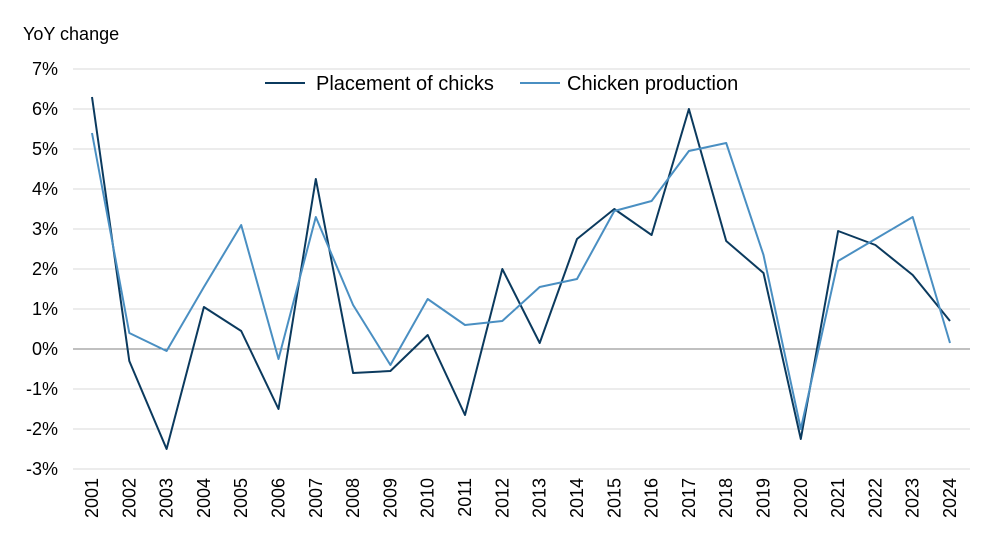  I want to click on x-tick-label: 2022, so click(875, 498).